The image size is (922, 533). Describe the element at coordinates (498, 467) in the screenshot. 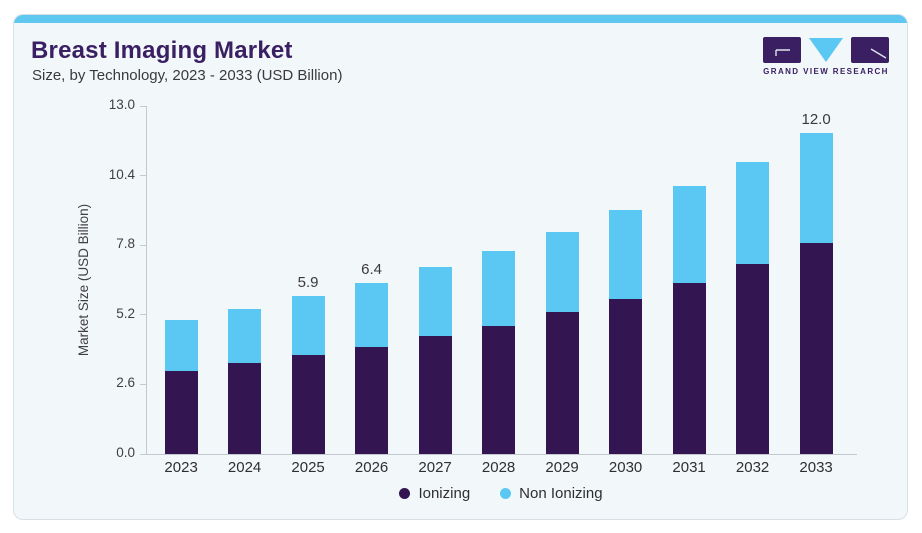

I see `x-axis-label-2028: 2028` at that location.